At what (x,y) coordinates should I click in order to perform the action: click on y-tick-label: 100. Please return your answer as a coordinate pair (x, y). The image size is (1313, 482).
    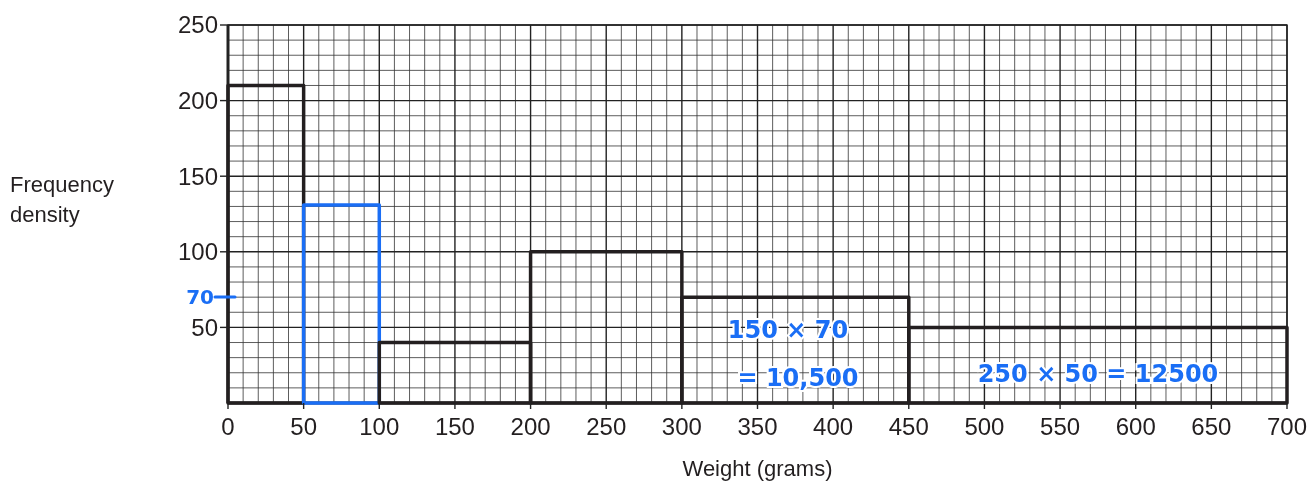
    Looking at the image, I should click on (197, 252).